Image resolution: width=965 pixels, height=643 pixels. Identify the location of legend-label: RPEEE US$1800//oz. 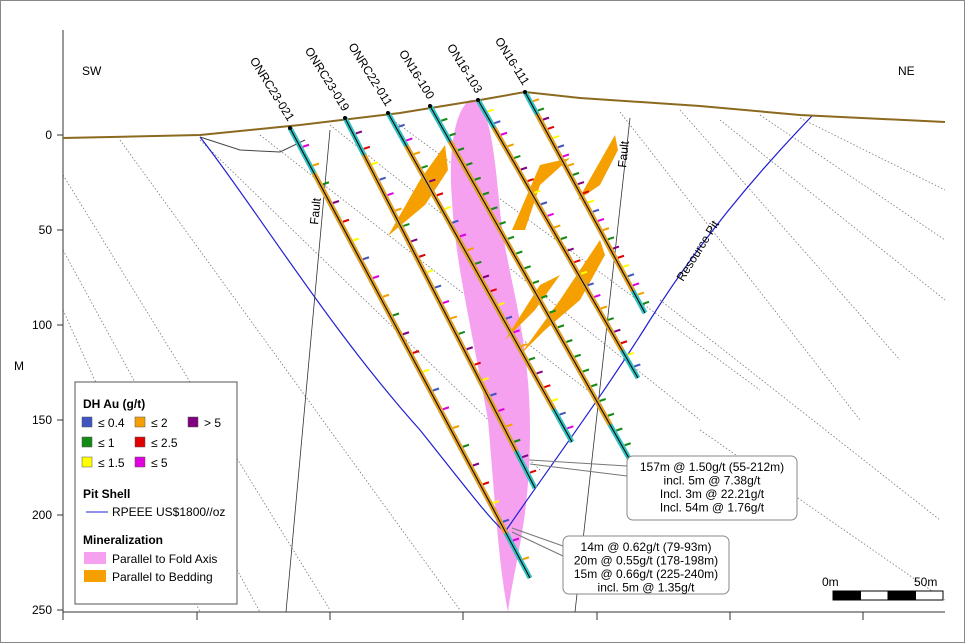
(168, 512).